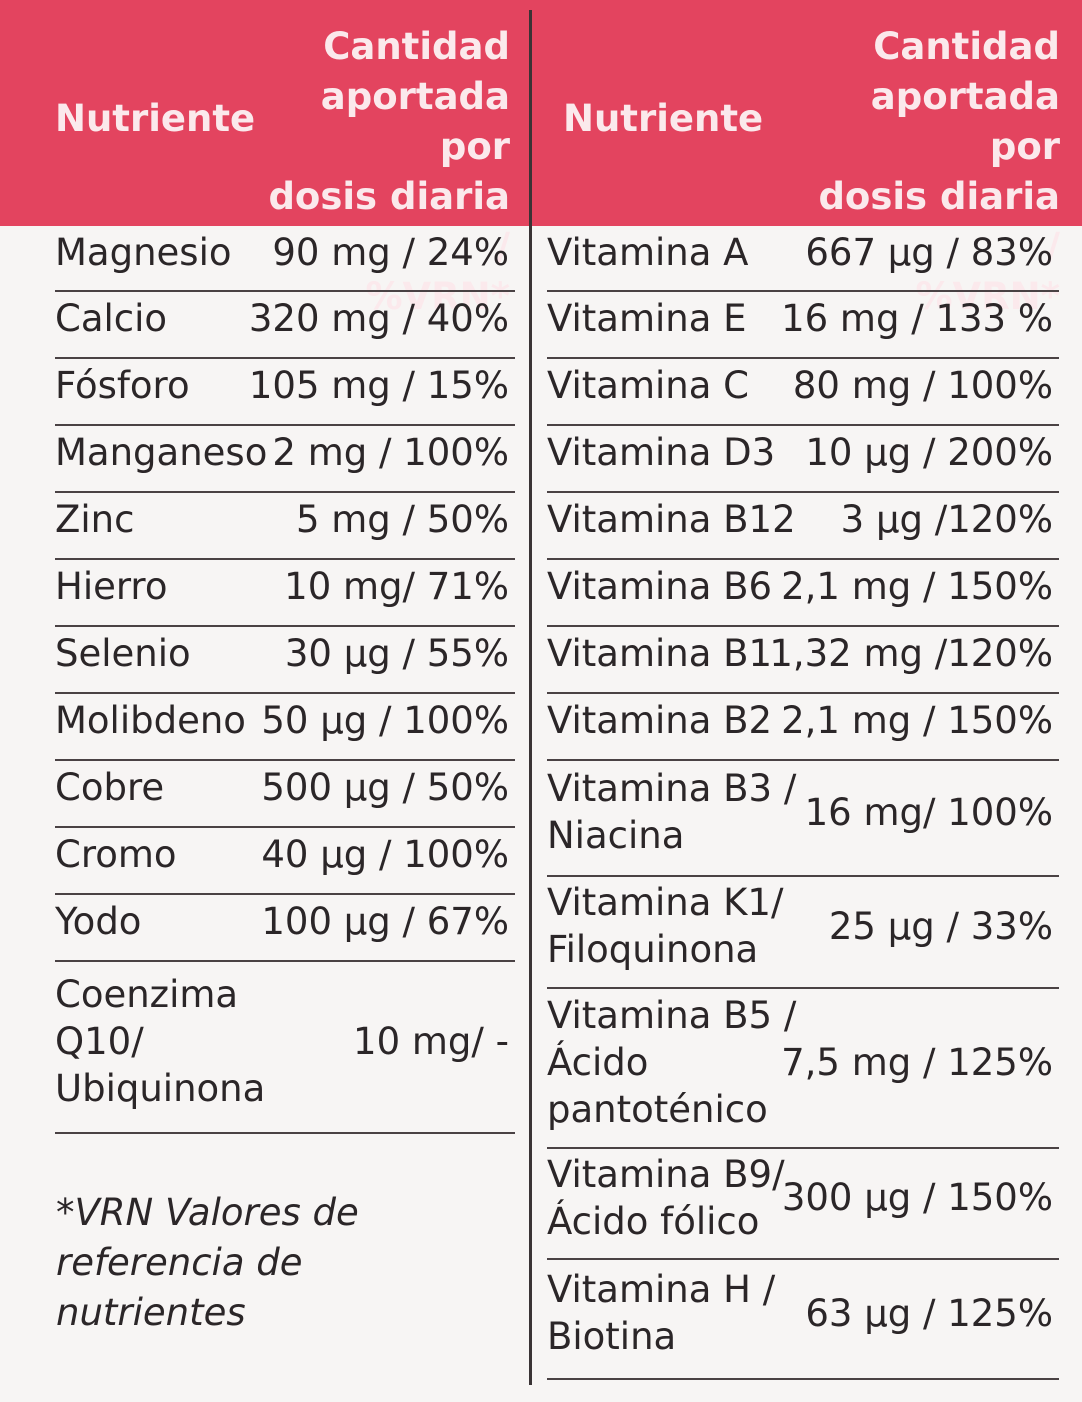 This screenshot has width=1082, height=1402. What do you see at coordinates (95, 519) in the screenshot?
I see `nutrient-name-line: Zinc` at bounding box center [95, 519].